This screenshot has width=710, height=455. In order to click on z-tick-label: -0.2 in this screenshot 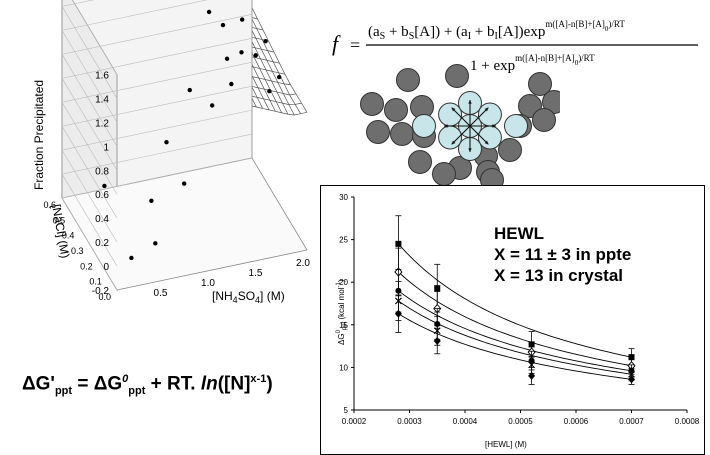, I will do `click(101, 291)`.